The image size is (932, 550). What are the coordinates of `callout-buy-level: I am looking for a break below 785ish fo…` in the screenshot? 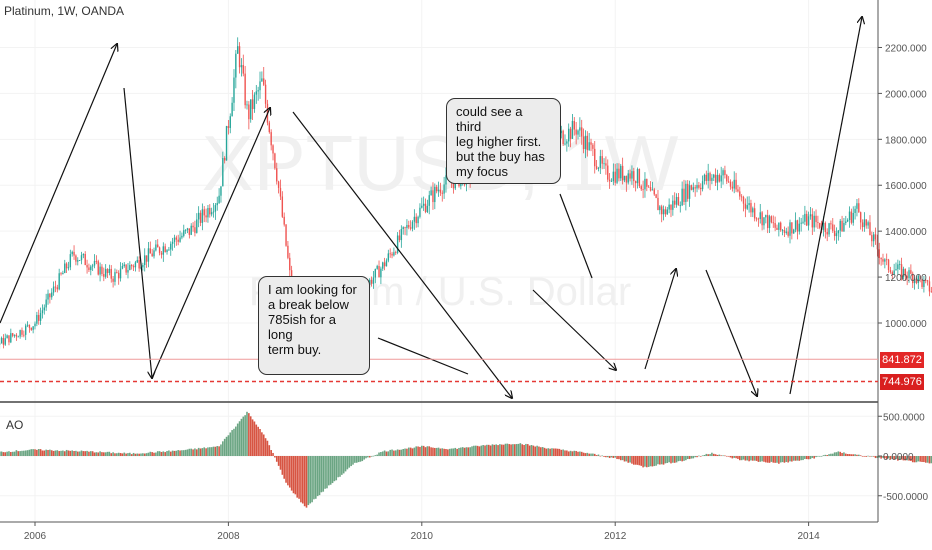 It's located at (314, 325).